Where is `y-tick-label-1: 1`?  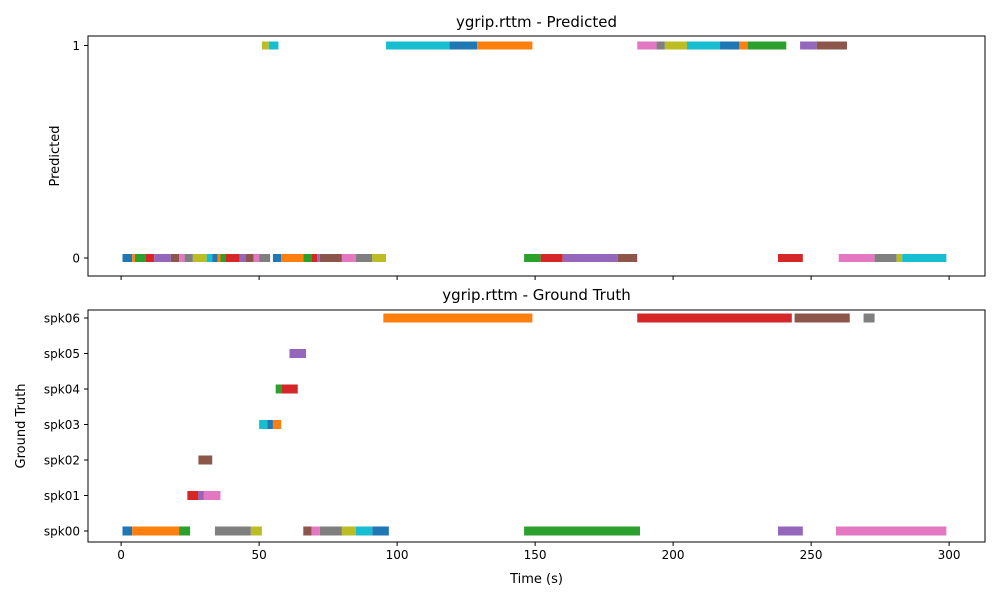 y-tick-label-1: 1 is located at coordinates (76, 46).